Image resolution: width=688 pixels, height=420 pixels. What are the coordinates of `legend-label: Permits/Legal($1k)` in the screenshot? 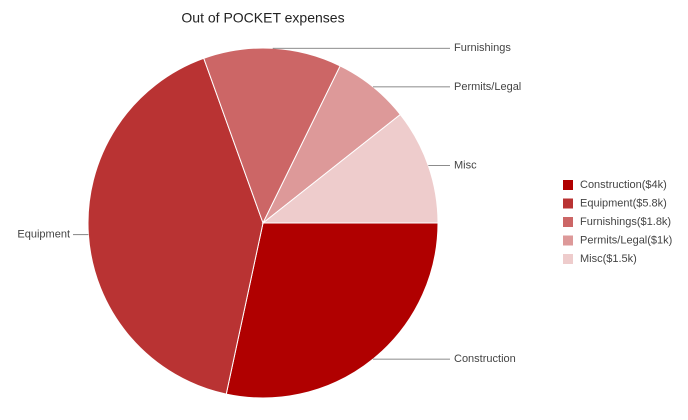 It's located at (626, 240).